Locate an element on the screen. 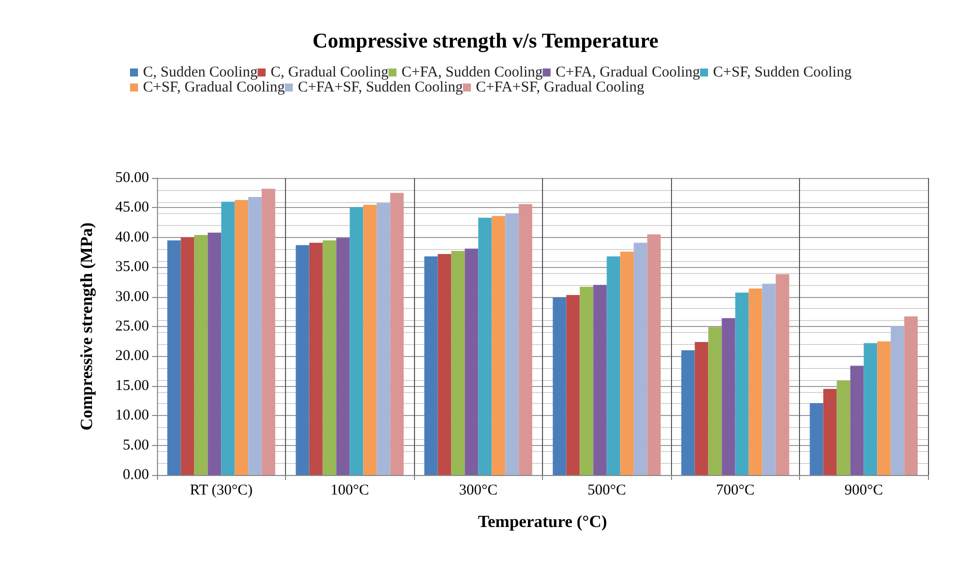 The image size is (971, 570). y-tick-label: 35.00 is located at coordinates (132, 267).